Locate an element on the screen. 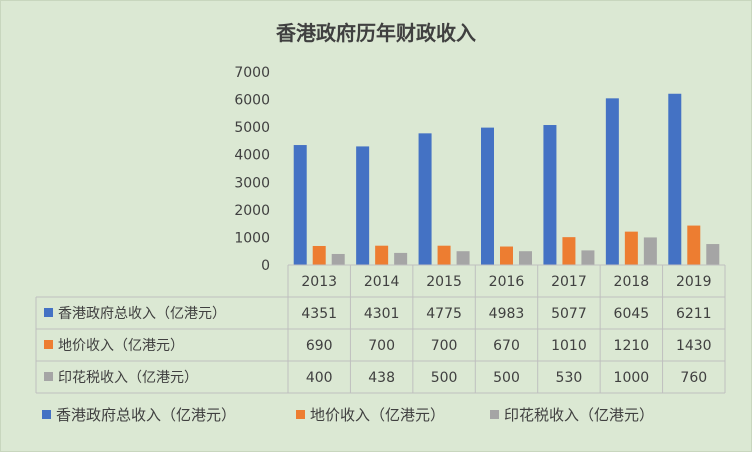  data-label: 6211 is located at coordinates (694, 314).